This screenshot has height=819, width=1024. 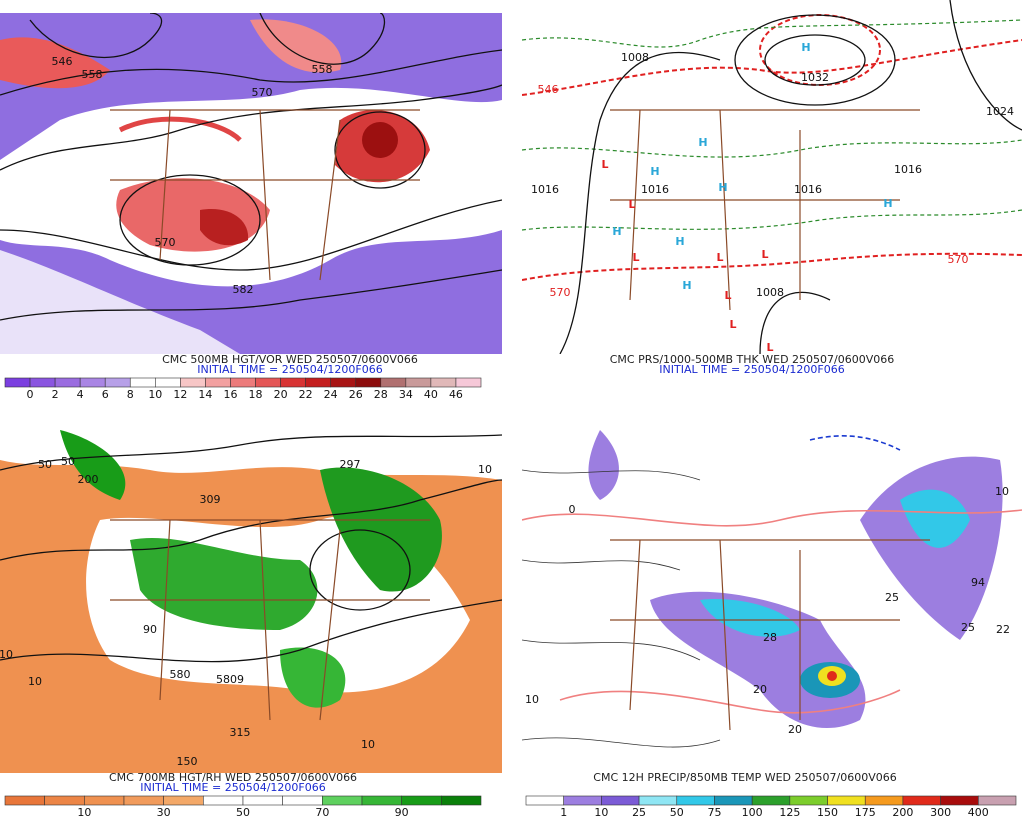 What do you see at coordinates (350, 464) in the screenshot?
I see `map-label: 297` at bounding box center [350, 464].